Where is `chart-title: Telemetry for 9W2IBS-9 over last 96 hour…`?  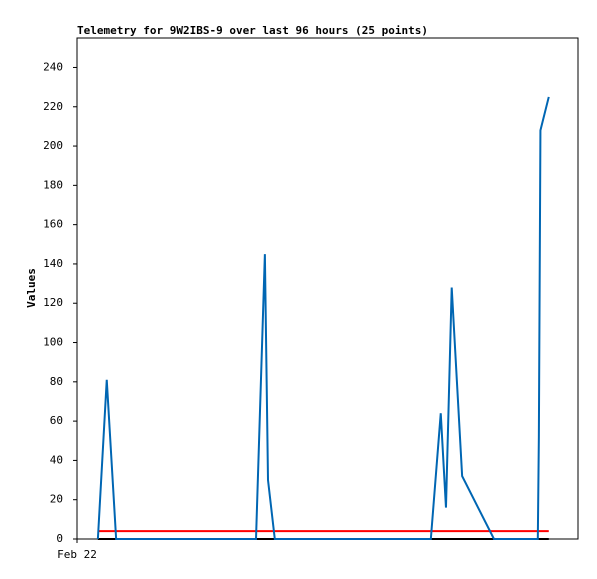 chart-title: Telemetry for 9W2IBS-9 over last 96 hour… is located at coordinates (252, 30).